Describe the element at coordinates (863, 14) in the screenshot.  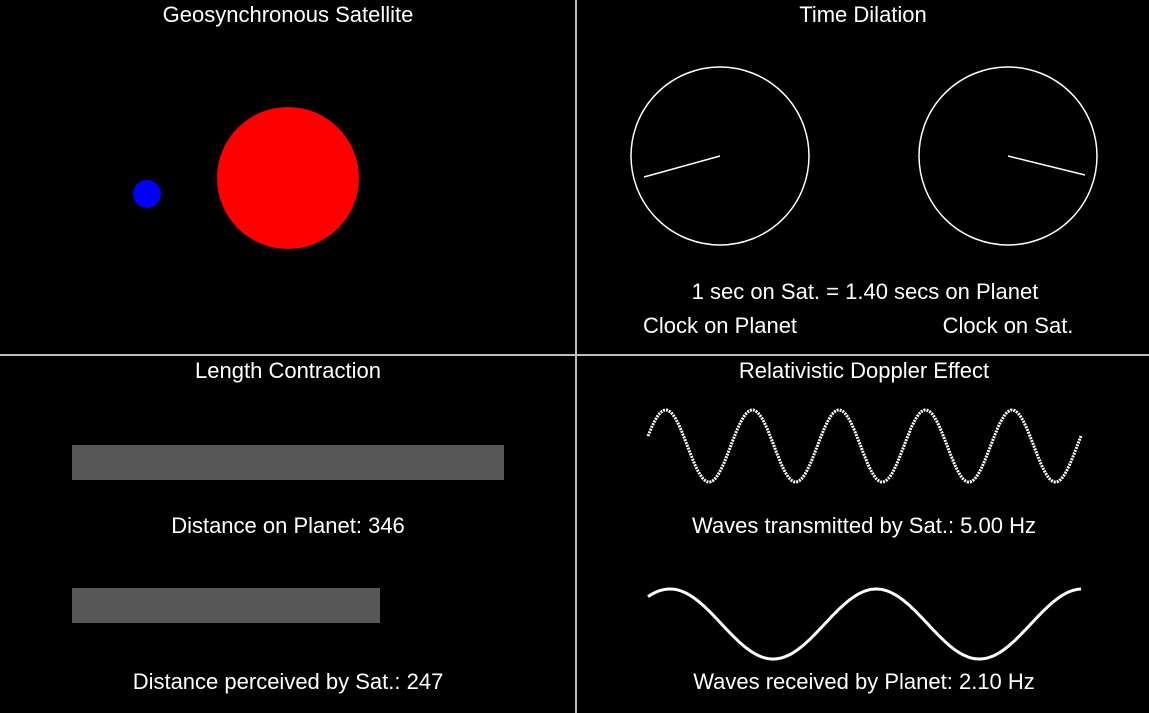
I see `time-dilation-panel-title: Time Dilation` at that location.